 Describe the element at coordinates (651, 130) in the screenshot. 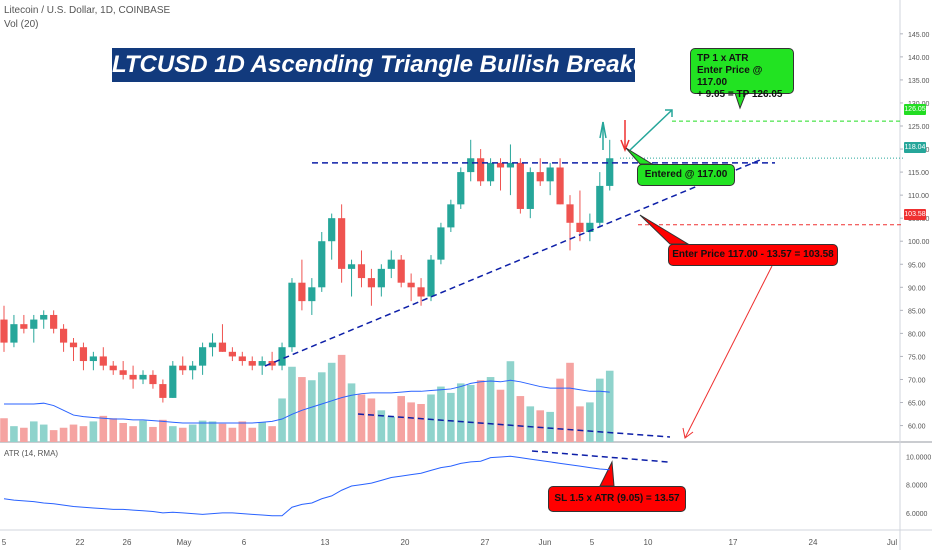

I see `take-profit-arrow` at that location.